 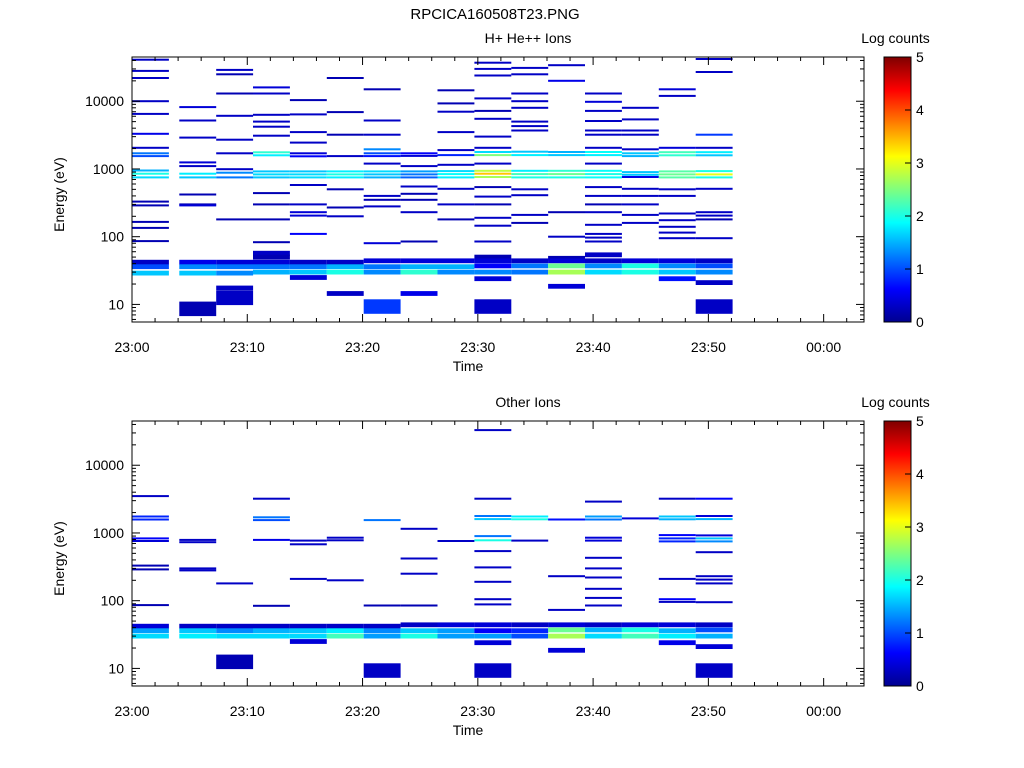 What do you see at coordinates (920, 474) in the screenshot?
I see `colorbar-tick-label: 4` at bounding box center [920, 474].